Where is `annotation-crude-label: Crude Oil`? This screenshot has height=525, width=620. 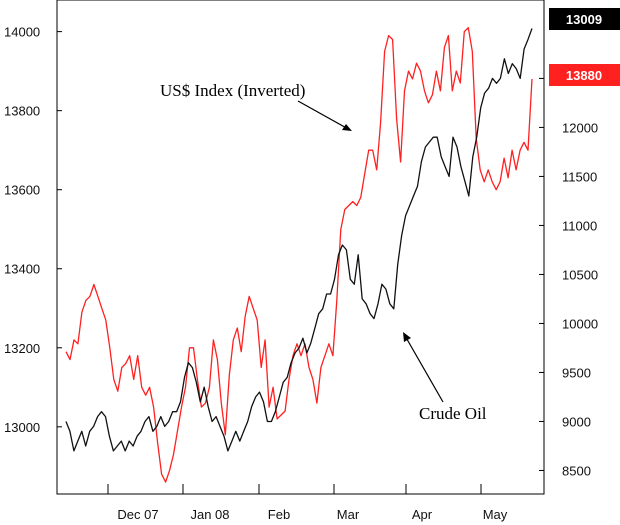 annotation-crude-label: Crude Oil is located at coordinates (453, 413).